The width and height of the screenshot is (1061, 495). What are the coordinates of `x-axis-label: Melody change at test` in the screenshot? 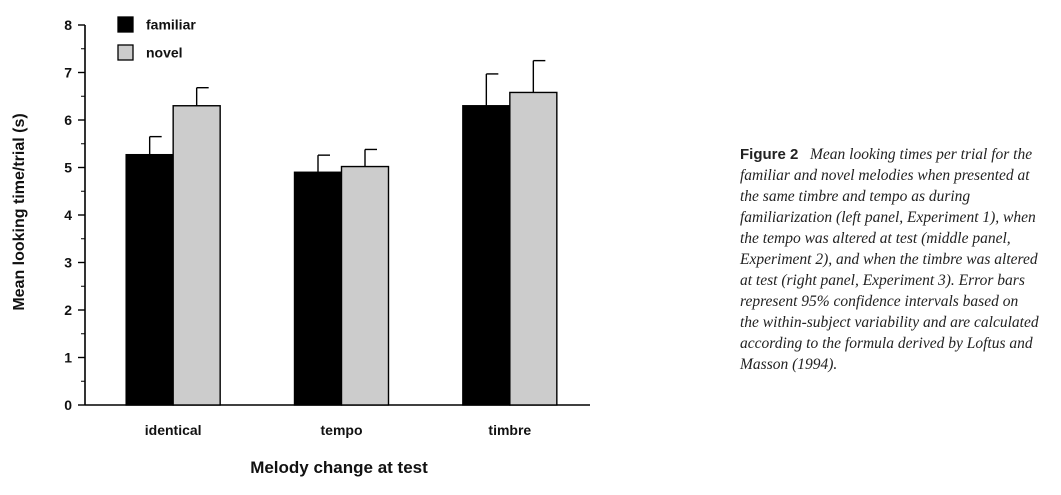 It's located at (339, 467).